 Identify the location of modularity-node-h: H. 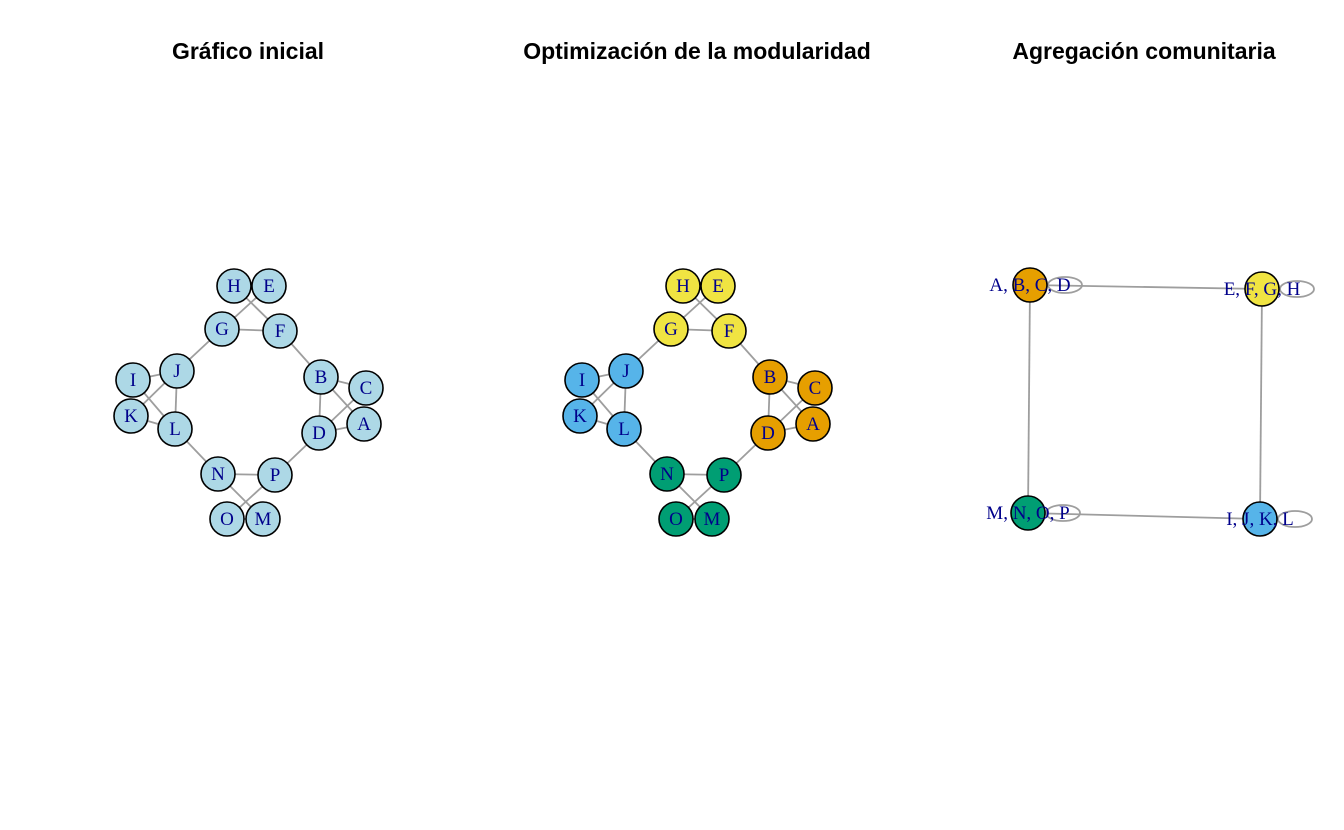
(683, 286).